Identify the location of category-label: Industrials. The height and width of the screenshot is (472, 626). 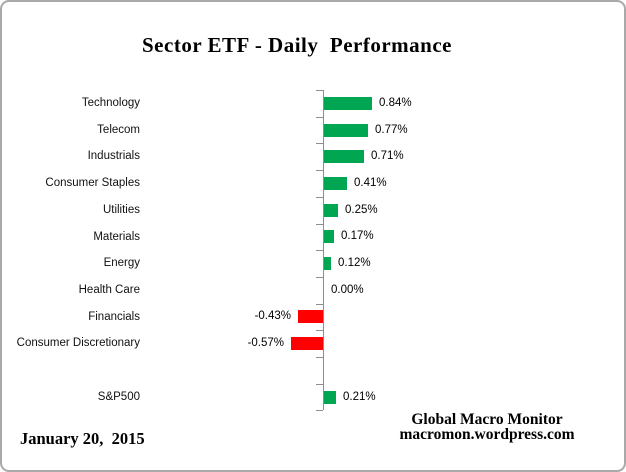
(113, 156).